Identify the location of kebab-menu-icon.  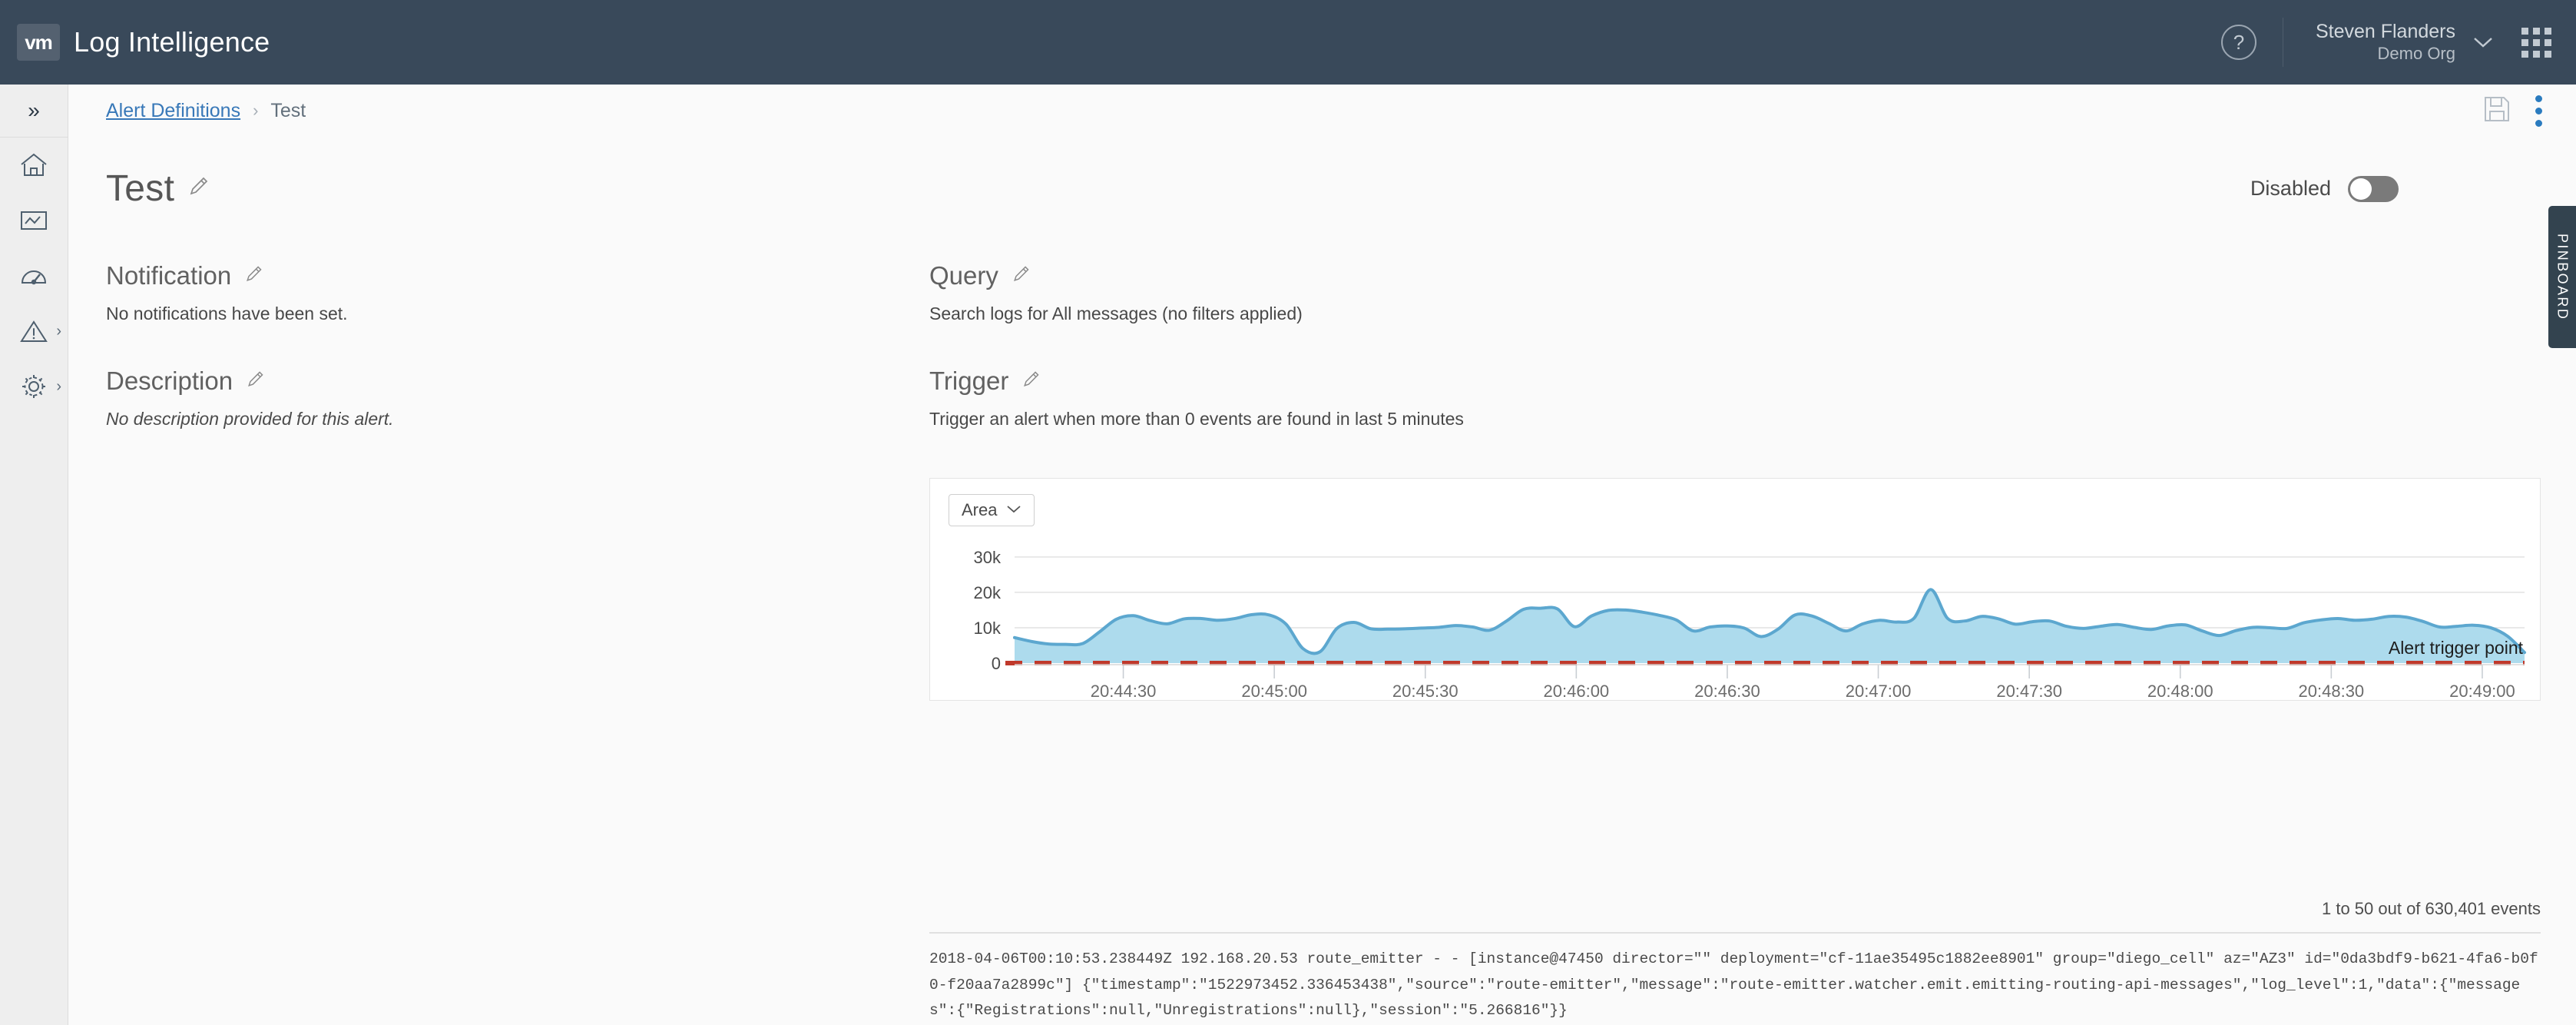
(2538, 111).